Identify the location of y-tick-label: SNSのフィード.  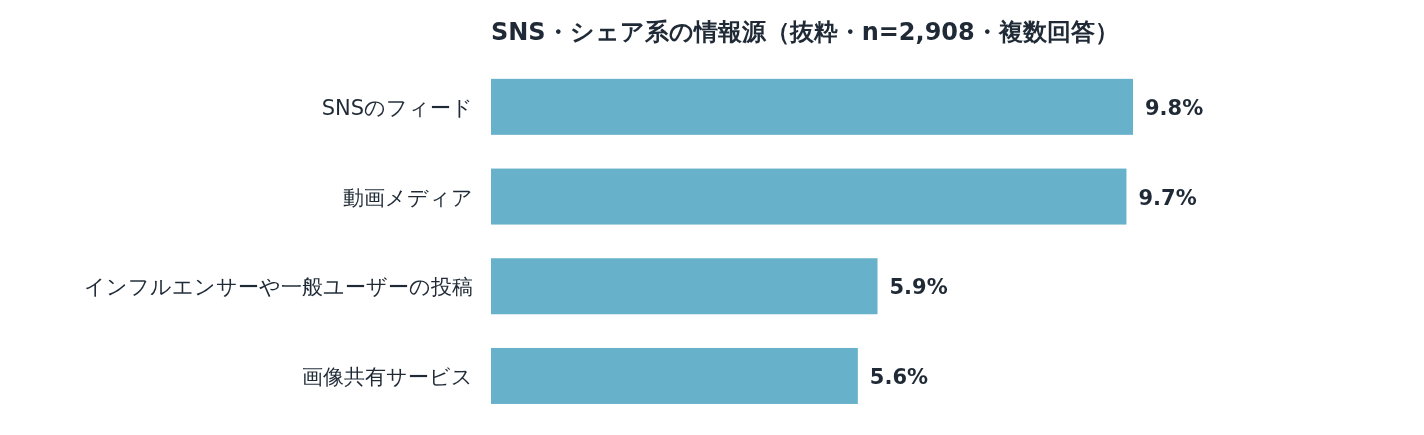
(397, 107).